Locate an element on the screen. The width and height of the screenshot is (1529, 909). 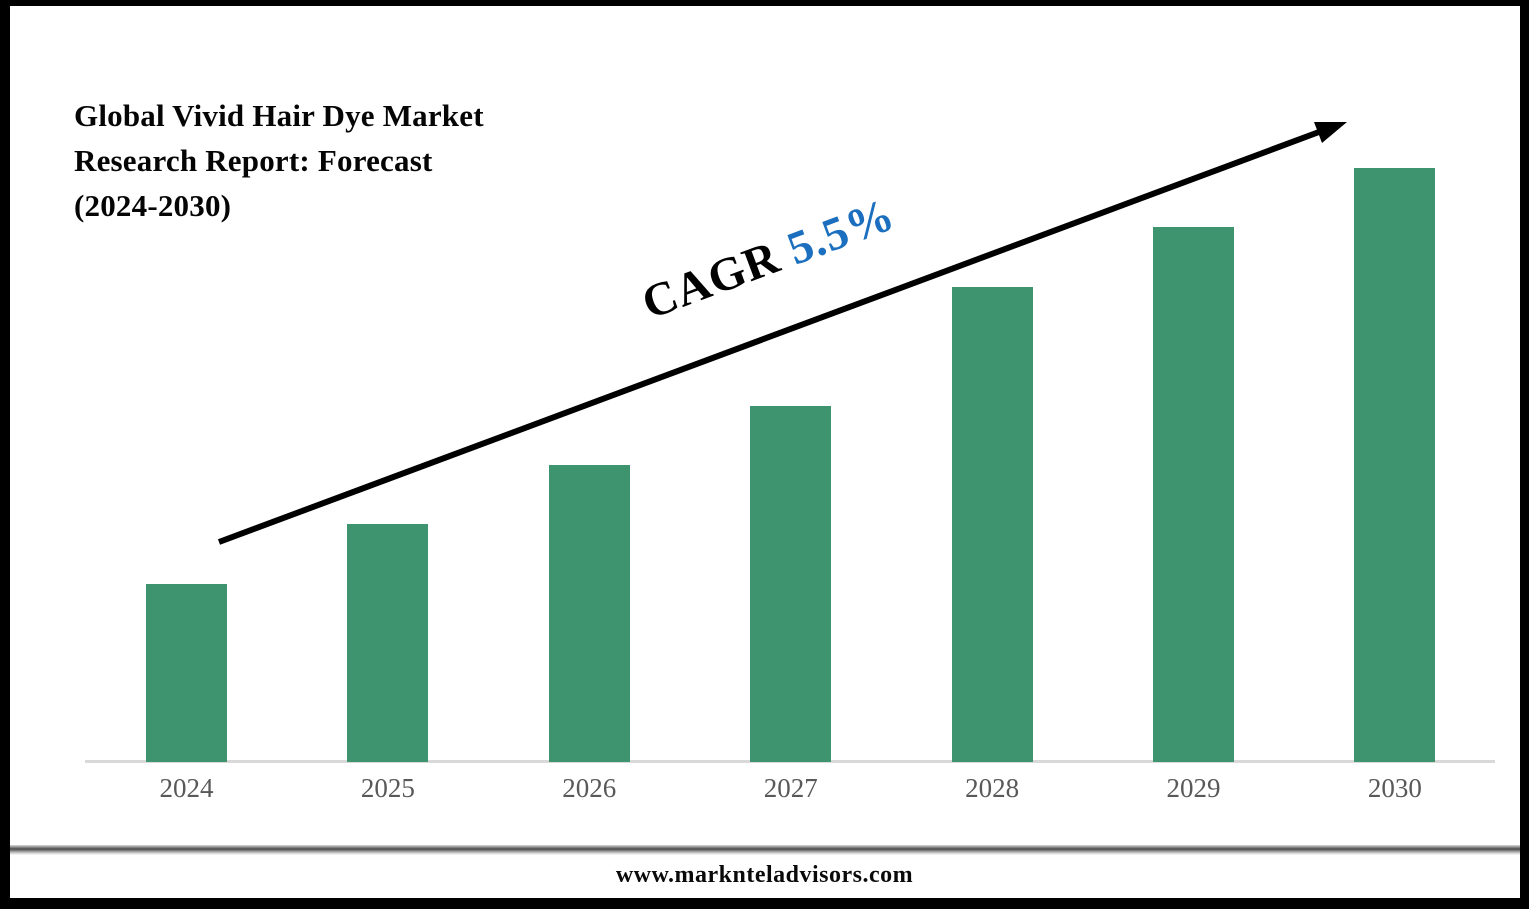
frame-border-top is located at coordinates (764, 3).